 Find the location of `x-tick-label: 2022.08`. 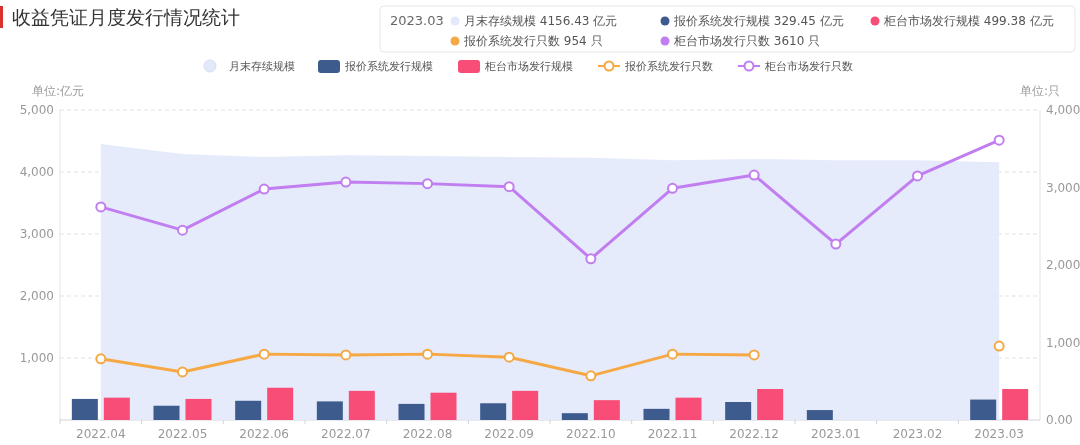

x-tick-label: 2022.08 is located at coordinates (427, 434).